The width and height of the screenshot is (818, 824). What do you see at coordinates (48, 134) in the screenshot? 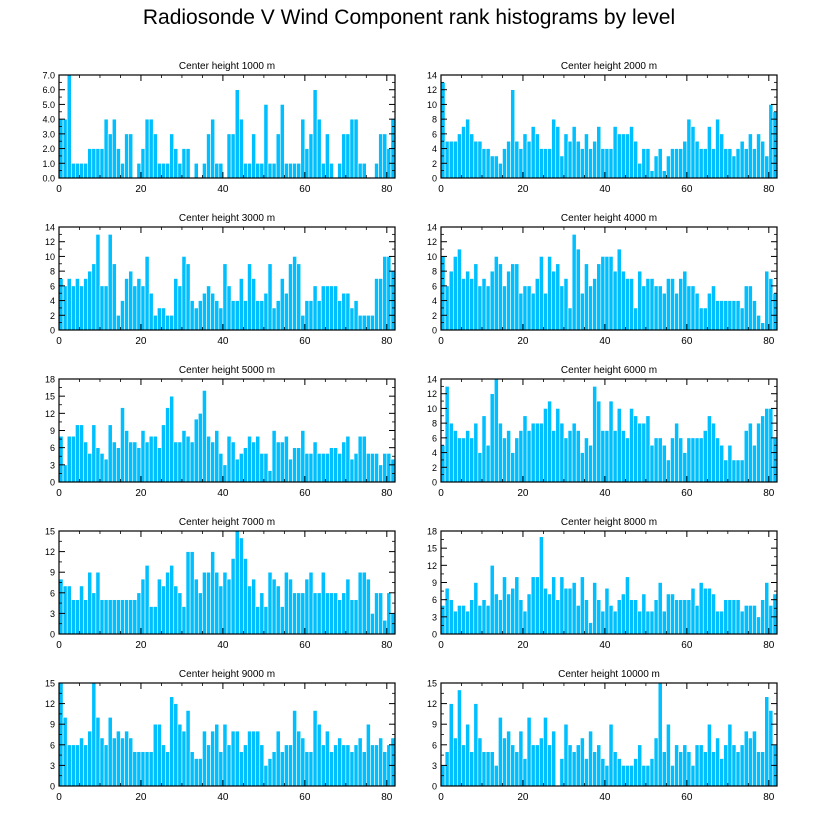
I see `y-tick-label: 3.0` at bounding box center [48, 134].